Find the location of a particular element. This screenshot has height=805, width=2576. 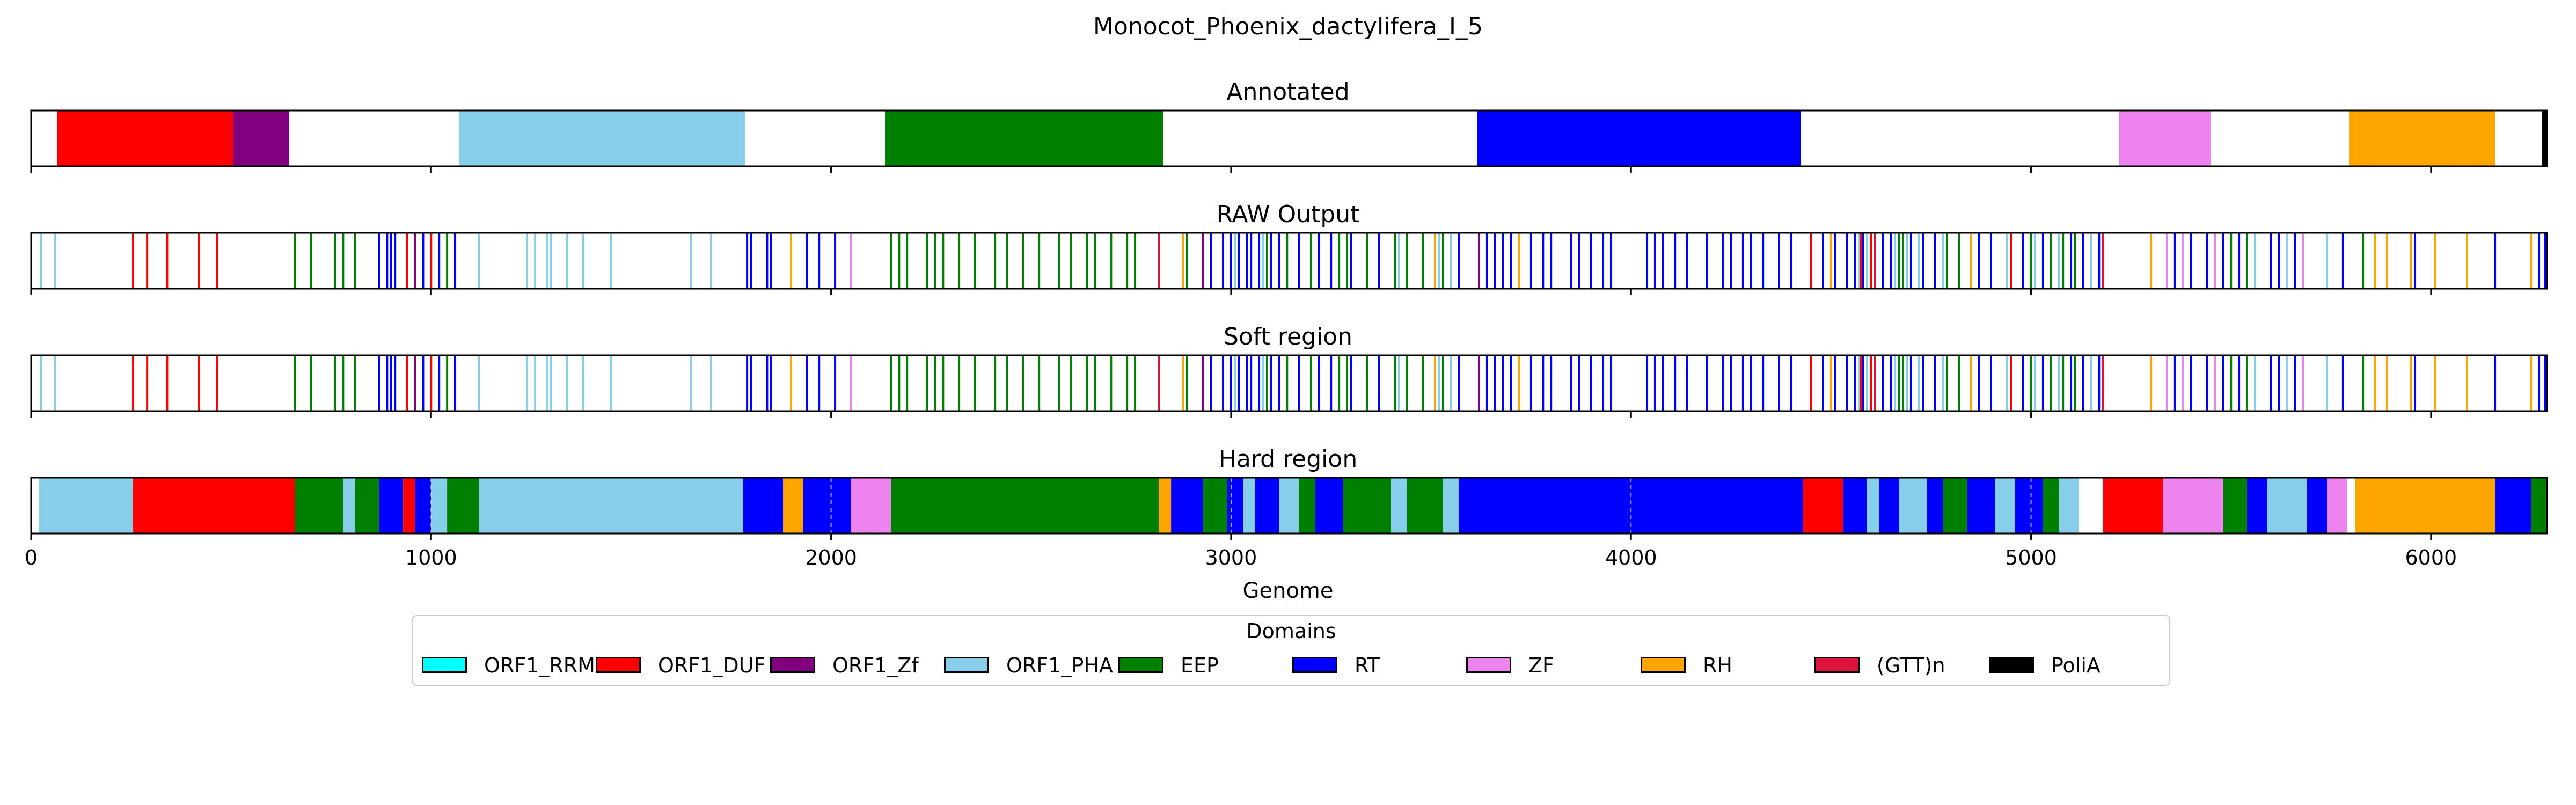

segment-polia is located at coordinates (2544, 138).